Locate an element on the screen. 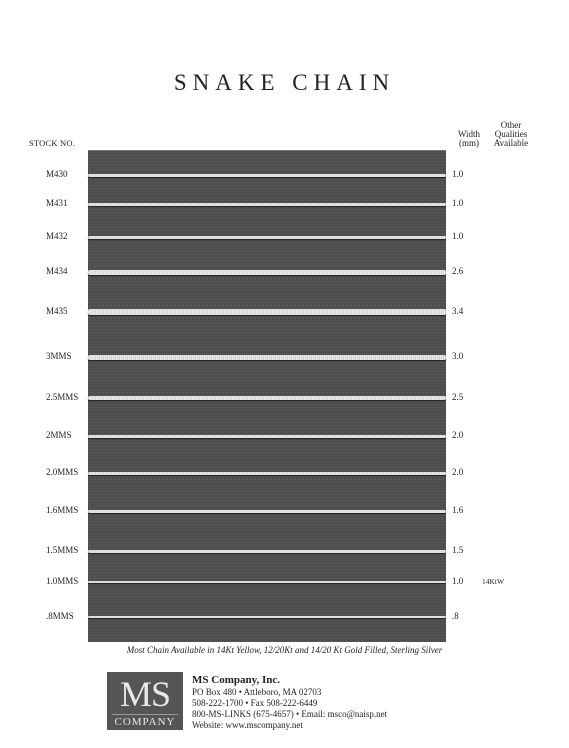  company-name: MS Company, Inc. is located at coordinates (236, 680).